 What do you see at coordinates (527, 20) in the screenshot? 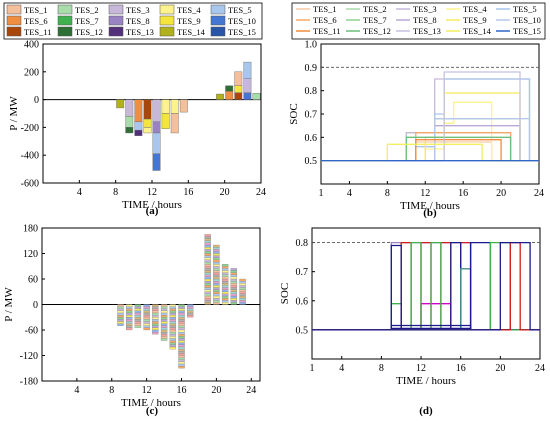
I see `legend-label: TES_10` at bounding box center [527, 20].